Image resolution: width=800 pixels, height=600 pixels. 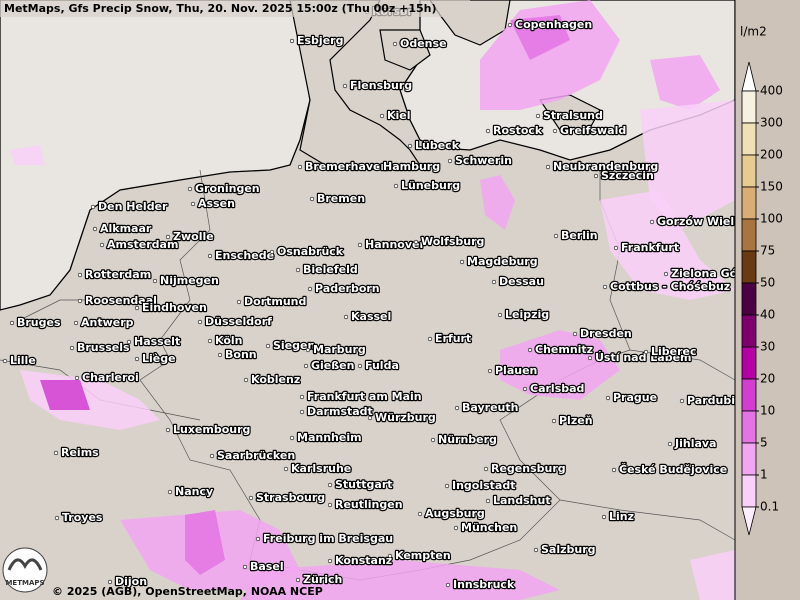 I want to click on logo-text: METMAPS, so click(x=24, y=583).